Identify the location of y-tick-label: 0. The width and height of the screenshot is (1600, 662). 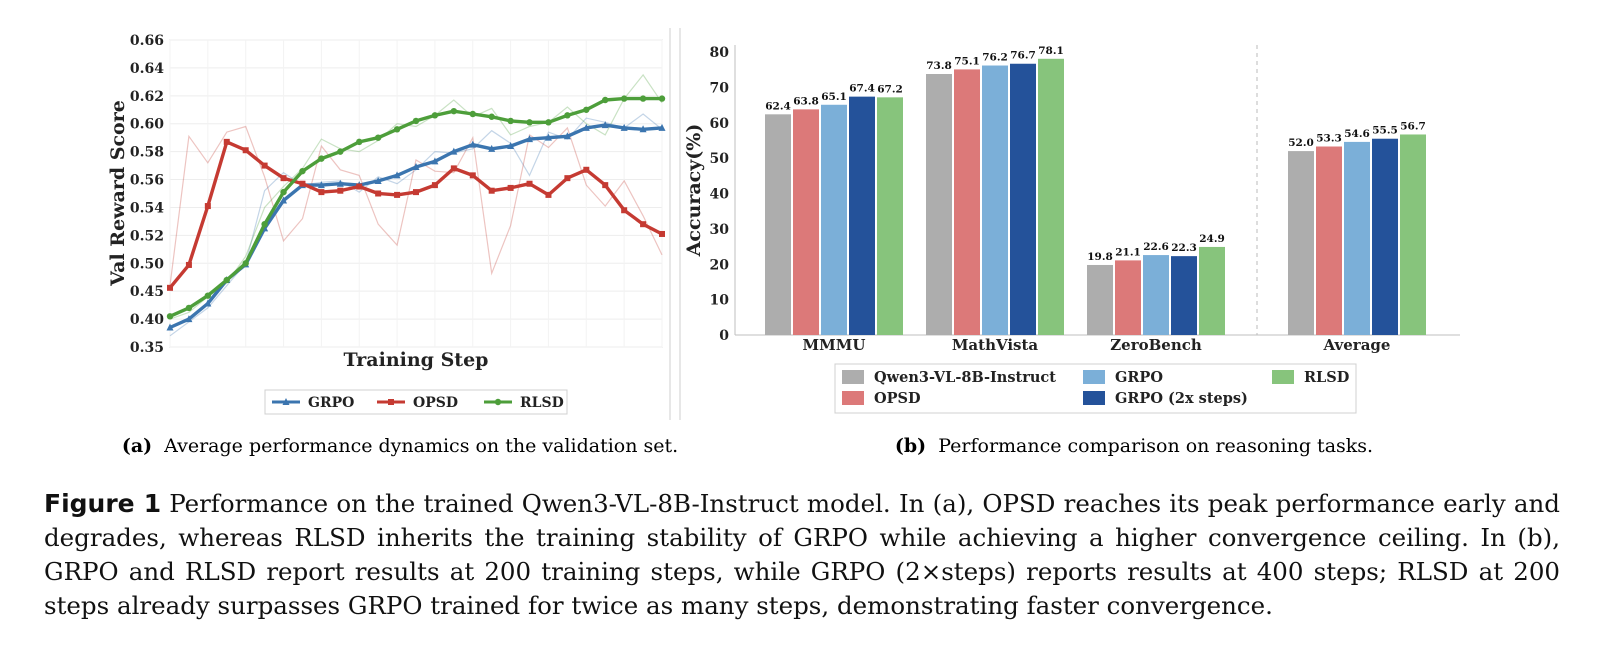
(724, 336).